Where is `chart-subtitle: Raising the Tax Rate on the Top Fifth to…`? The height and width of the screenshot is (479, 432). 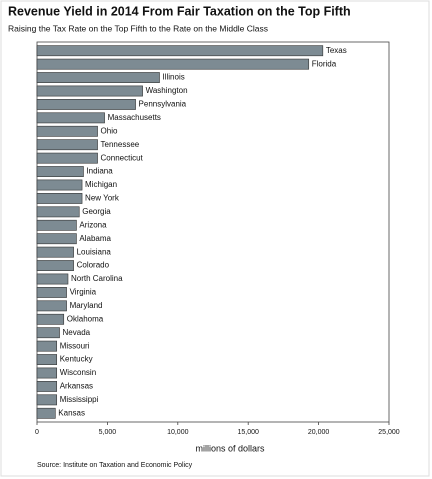
chart-subtitle: Raising the Tax Rate on the Top Fifth to… is located at coordinates (138, 28).